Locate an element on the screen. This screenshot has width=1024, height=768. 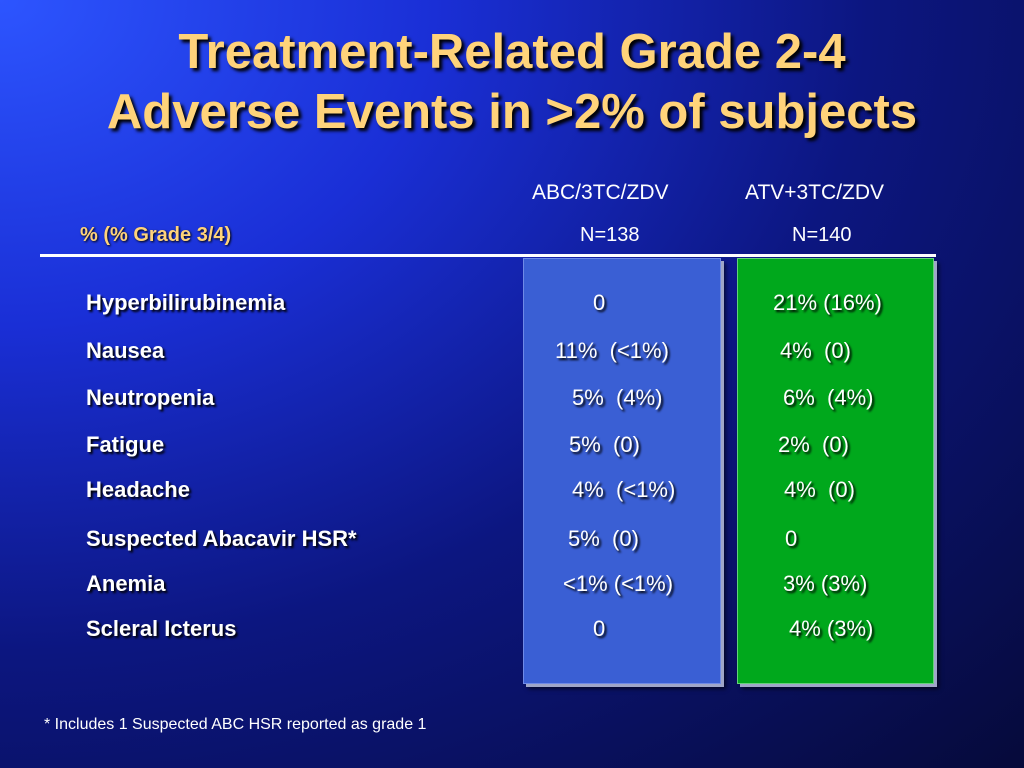
cell-atv-headache: 4% (0) is located at coordinates (819, 489).